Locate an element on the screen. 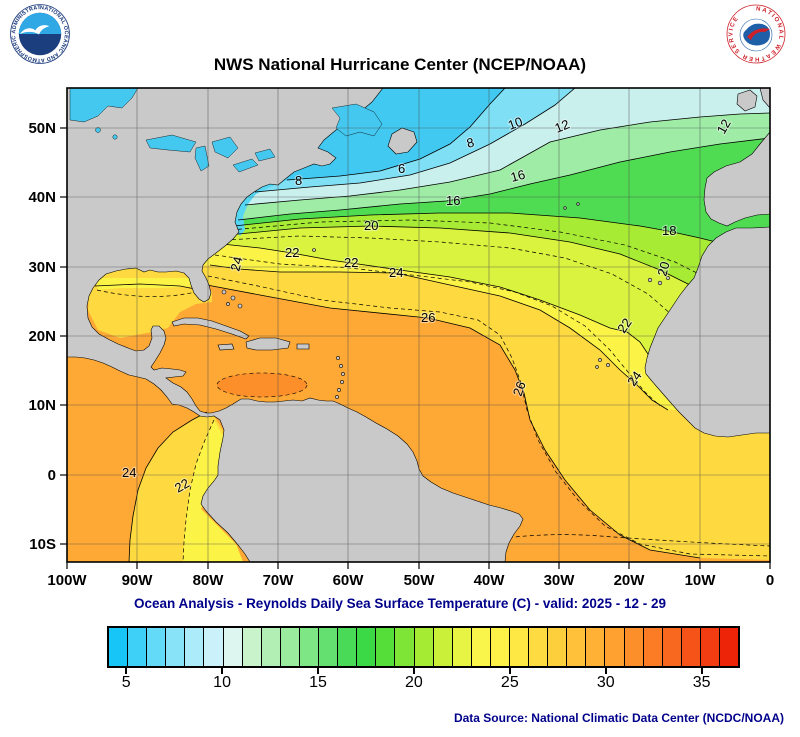 This screenshot has width=800, height=737. x-tick-label: 40W is located at coordinates (490, 580).